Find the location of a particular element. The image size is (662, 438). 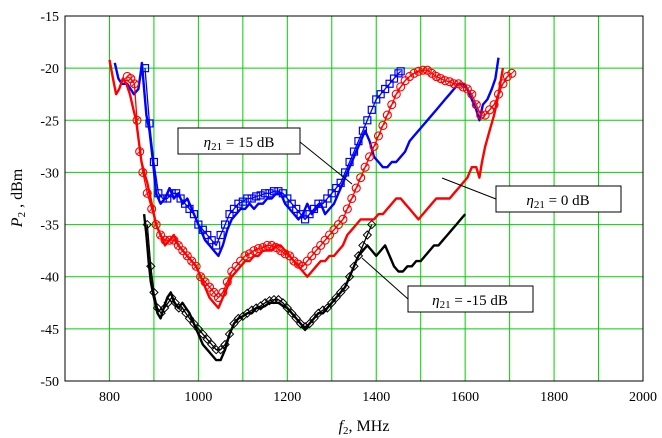

annotation-box-m15db is located at coordinates (470, 299).